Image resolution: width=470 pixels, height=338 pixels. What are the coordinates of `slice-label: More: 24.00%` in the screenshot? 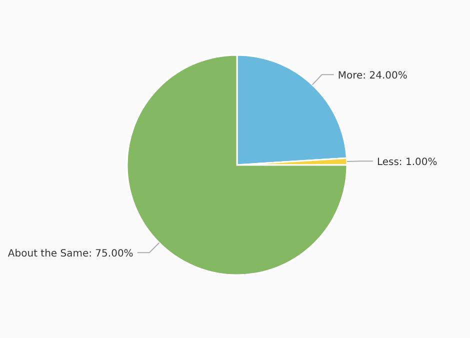 It's located at (373, 76).